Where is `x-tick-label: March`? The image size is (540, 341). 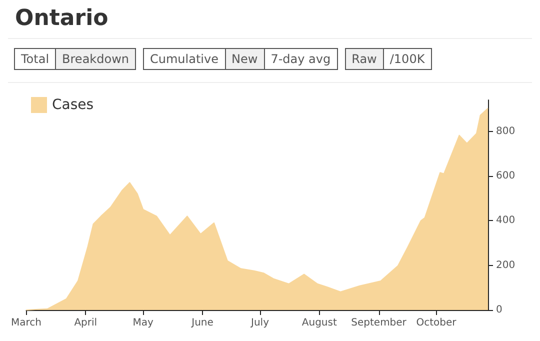 x-tick-label: March is located at coordinates (26, 323).